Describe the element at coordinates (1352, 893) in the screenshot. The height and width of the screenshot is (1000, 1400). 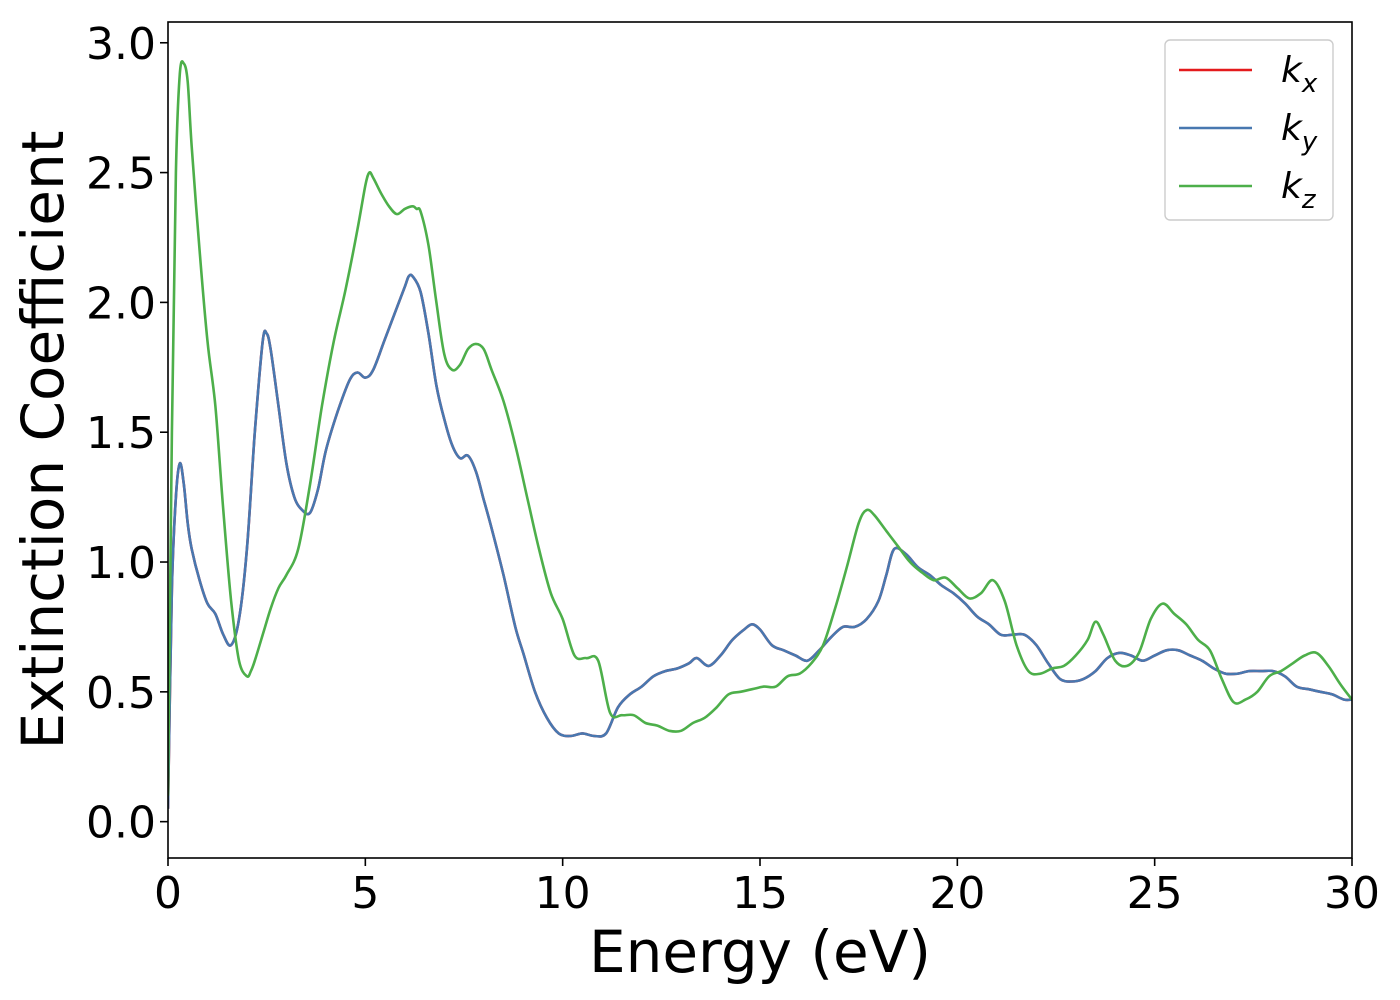
I see `x-tick-label: 30` at that location.